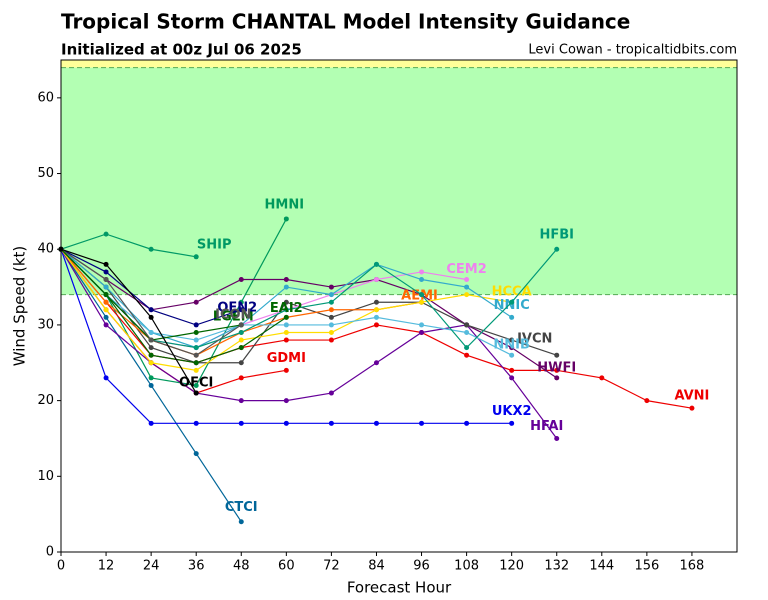  Describe the element at coordinates (399, 64) in the screenshot. I see `intensity-band` at that location.